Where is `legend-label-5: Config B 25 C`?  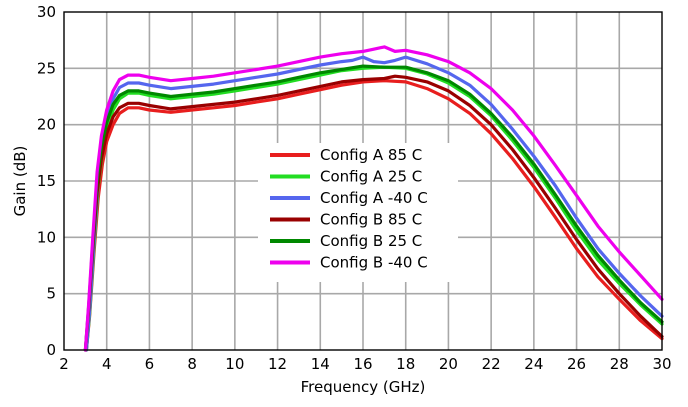
legend-label-5: Config B 25 C is located at coordinates (371, 241).